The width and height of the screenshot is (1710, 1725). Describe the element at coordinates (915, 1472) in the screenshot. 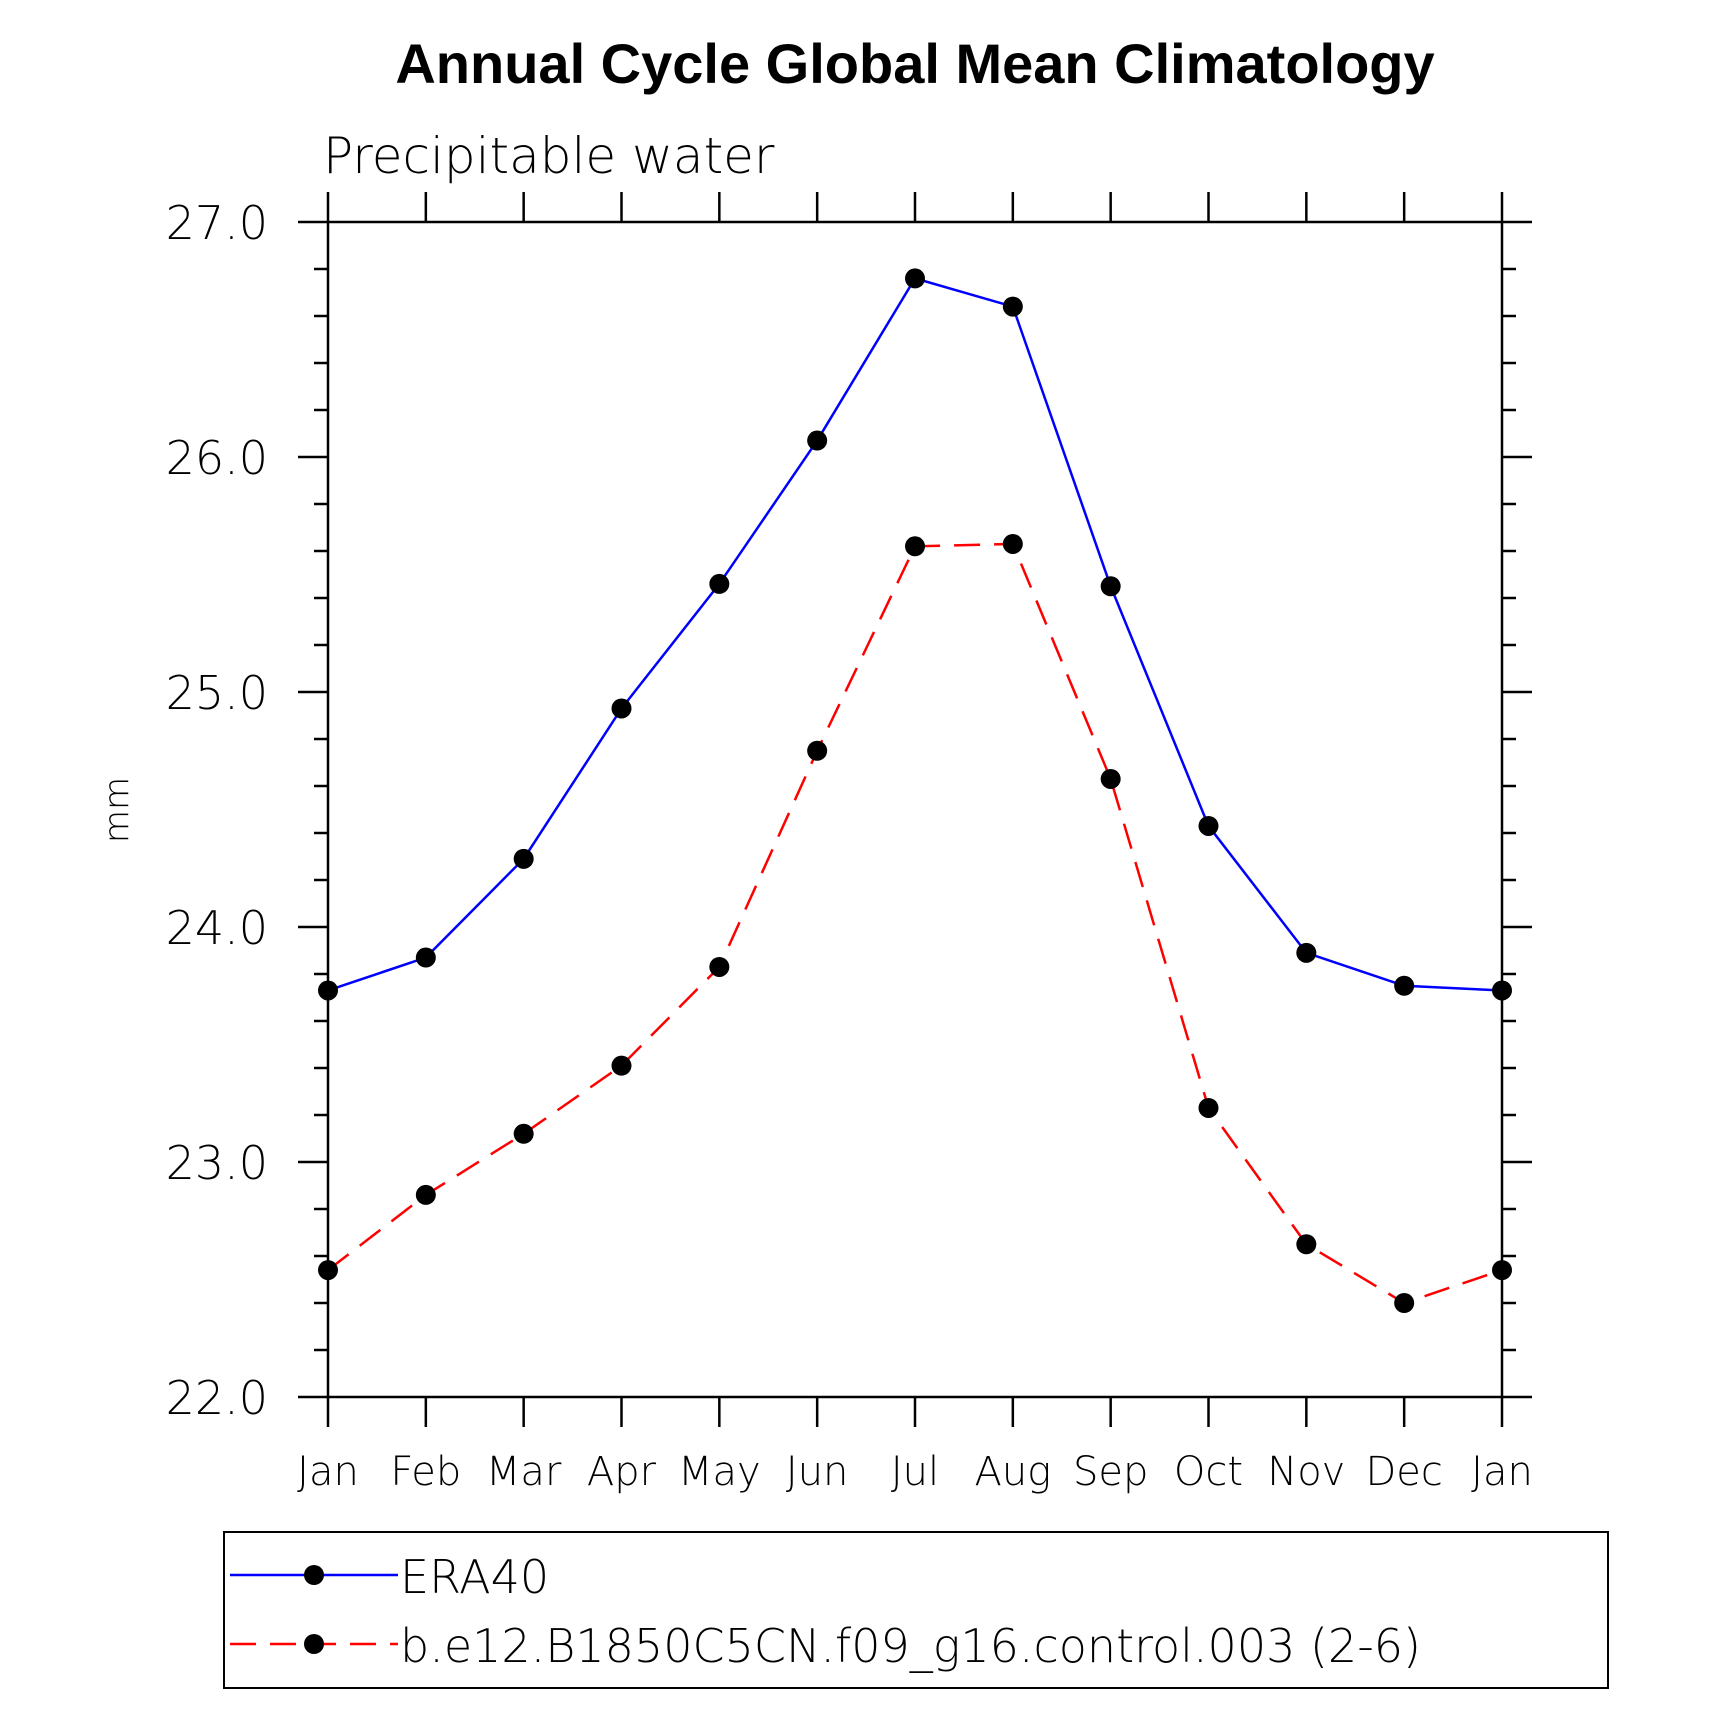

I see `x-tick-label: Jul` at that location.